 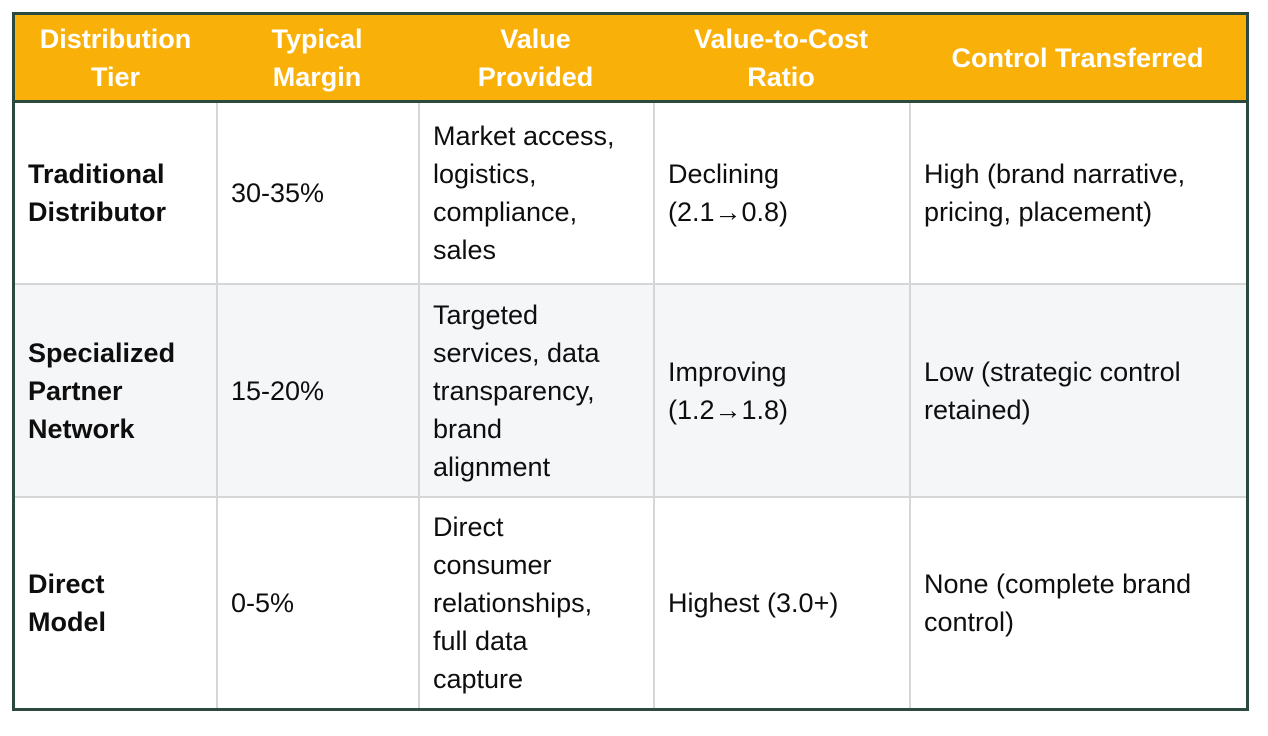 I want to click on header-cell-value-provided: Value Provided, so click(x=535, y=59).